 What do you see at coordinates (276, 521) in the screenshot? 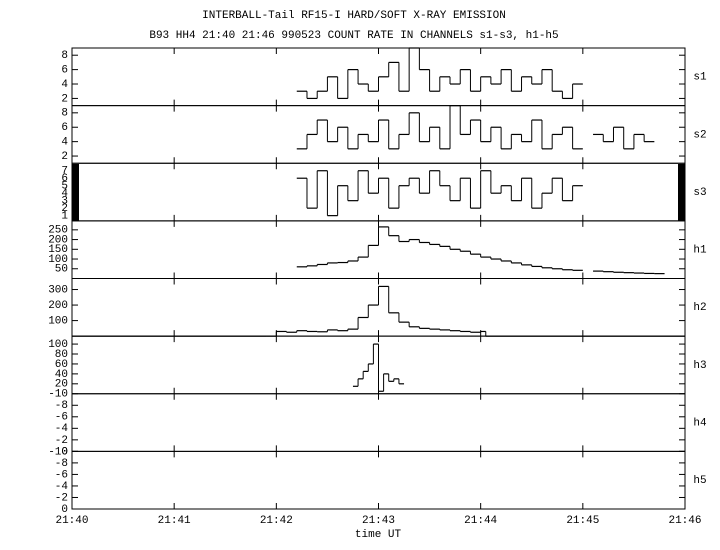
I see `x-tick-label: 21:42` at bounding box center [276, 521].